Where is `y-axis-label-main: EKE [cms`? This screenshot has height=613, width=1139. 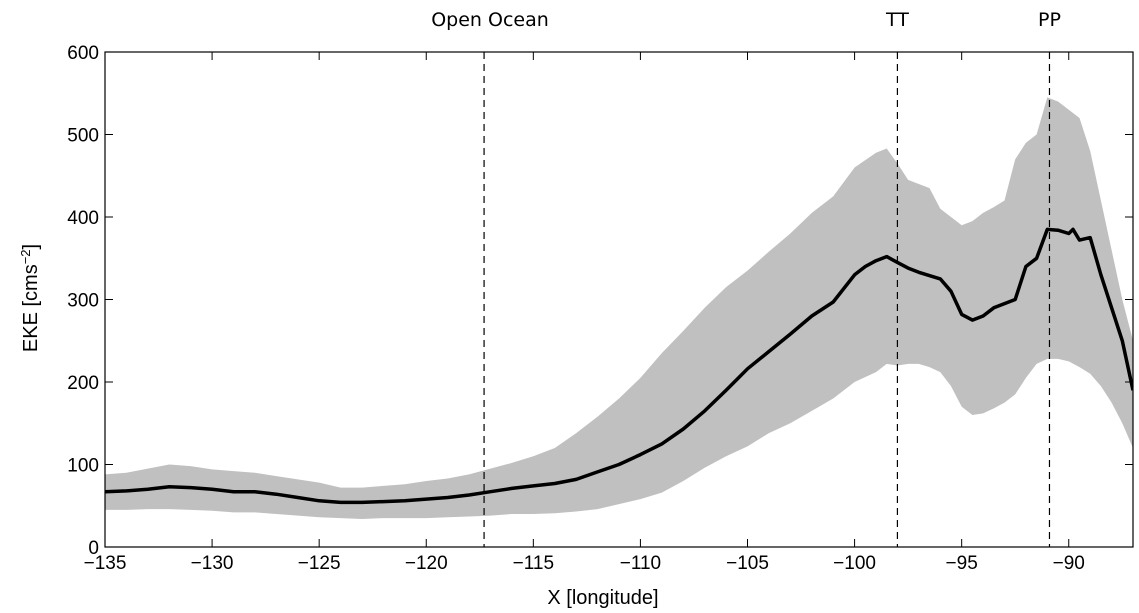
y-axis-label-main: EKE [cms is located at coordinates (31, 308).